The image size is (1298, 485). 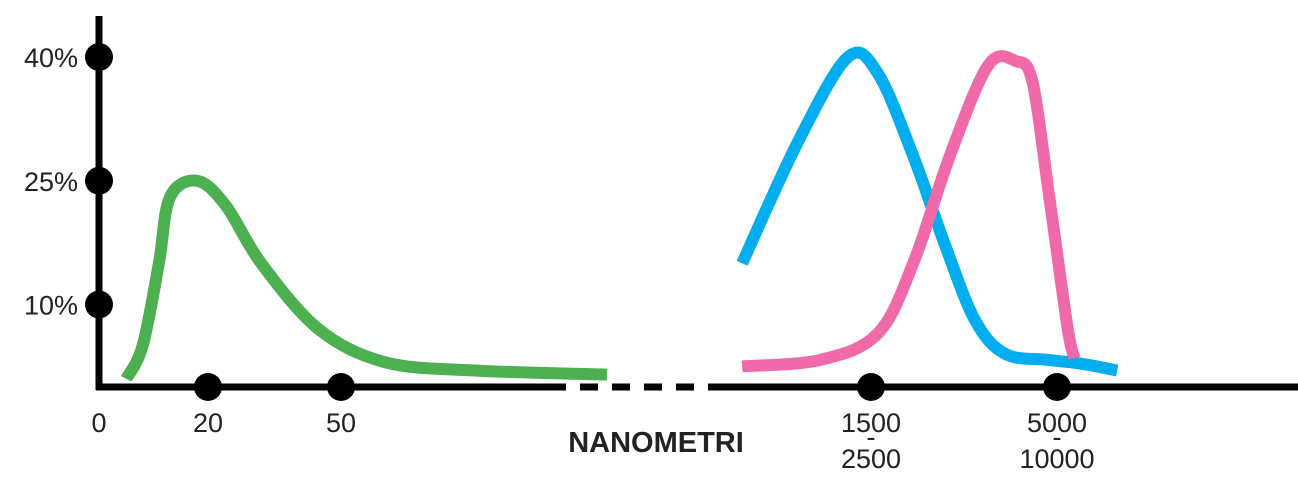 I want to click on x-tick-label: 5000-10000, so click(x=1056, y=441).